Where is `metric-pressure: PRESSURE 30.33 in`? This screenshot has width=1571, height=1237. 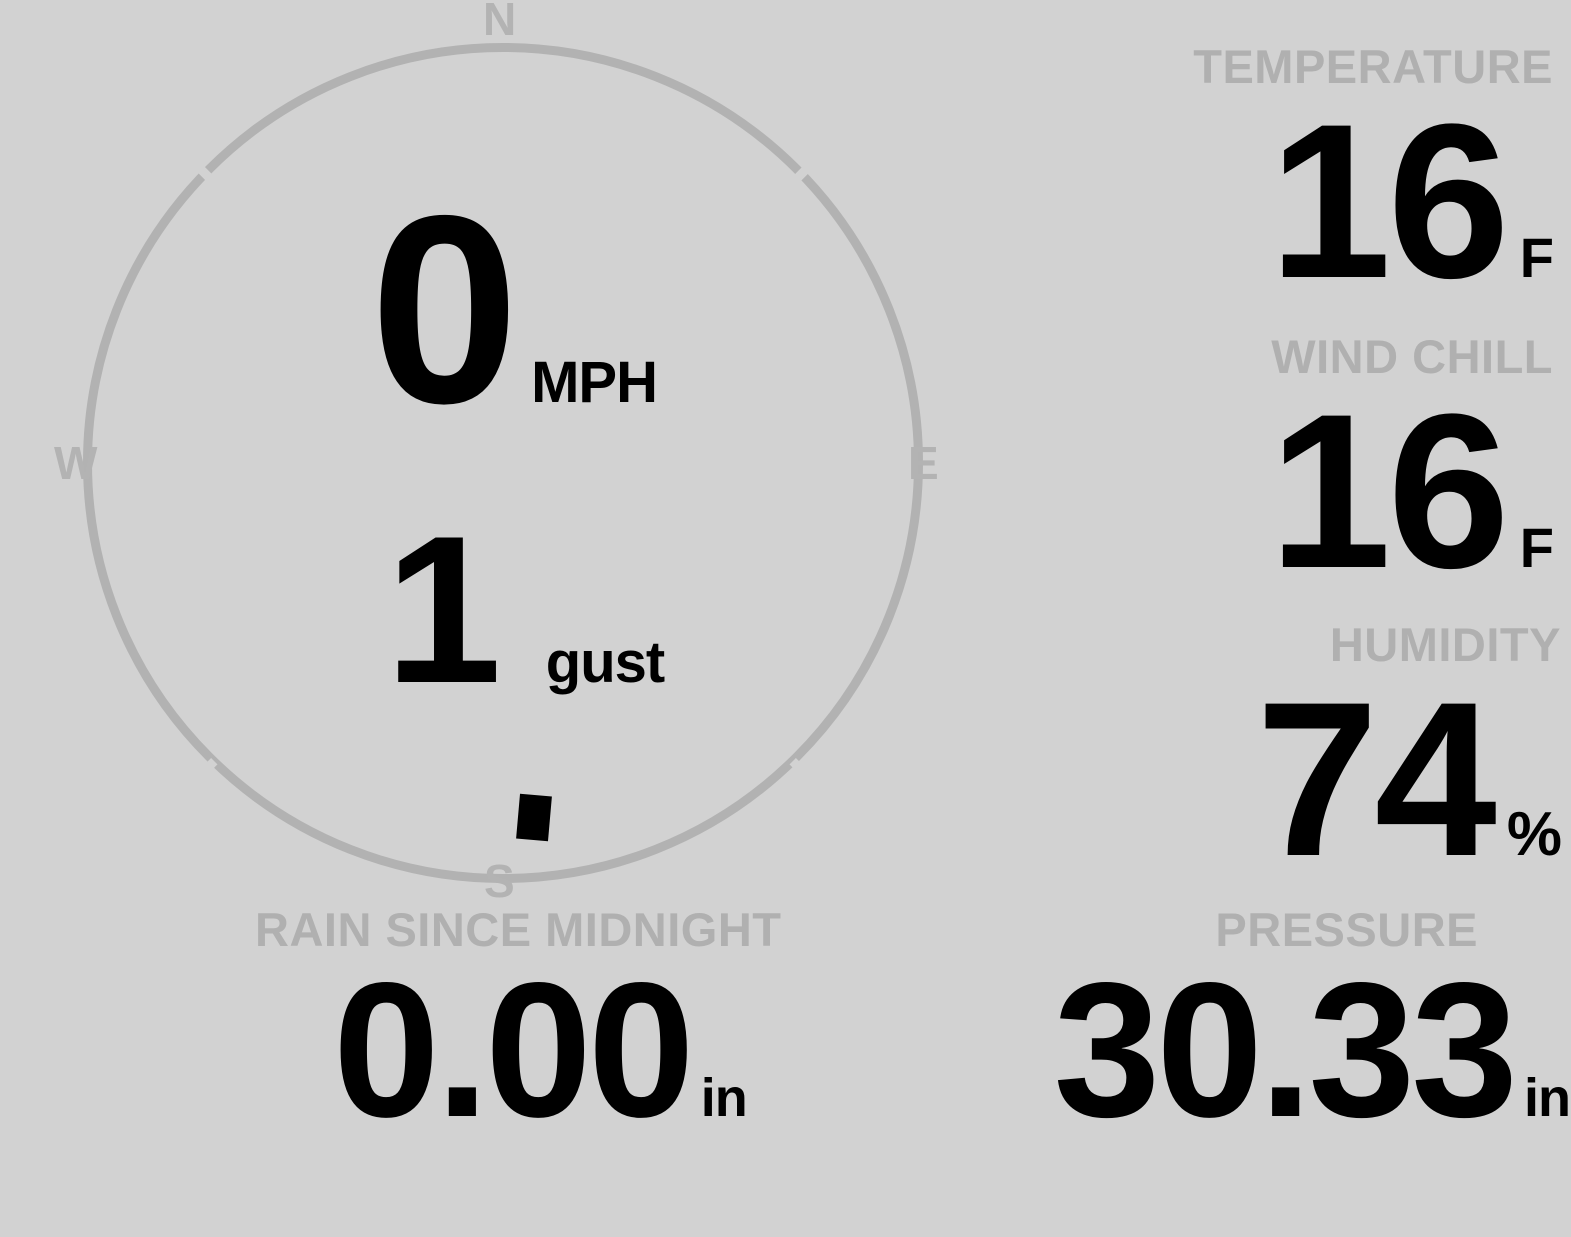 metric-pressure: PRESSURE 30.33 in is located at coordinates (1225, 1030).